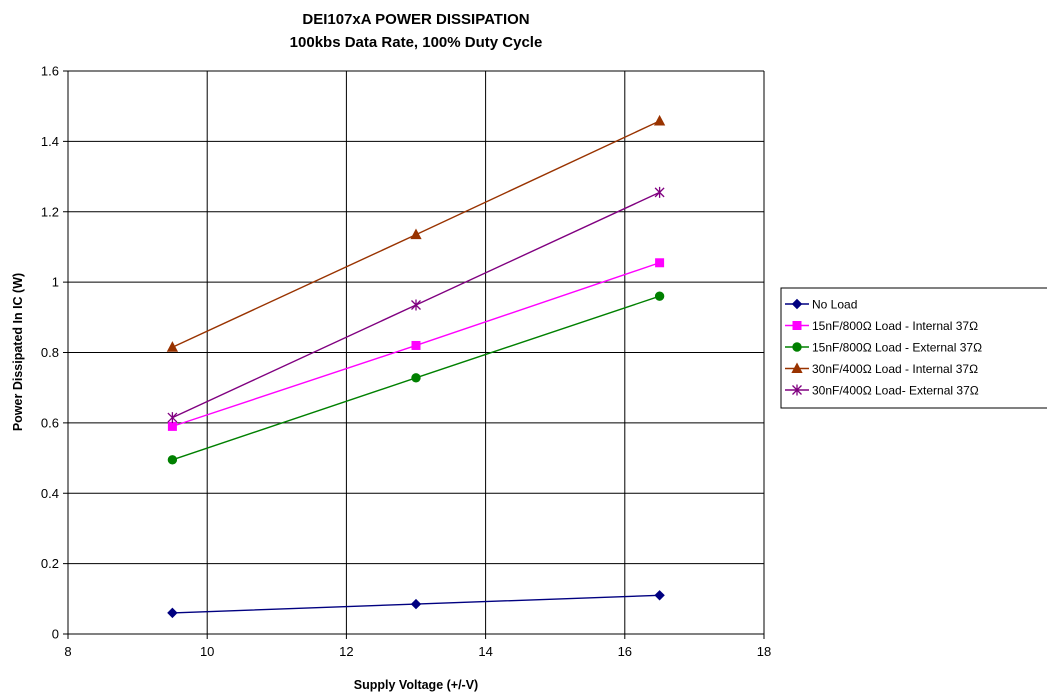  Describe the element at coordinates (417, 646) in the screenshot. I see `x-axis-ticks: 8 10 12 14 16 18` at that location.